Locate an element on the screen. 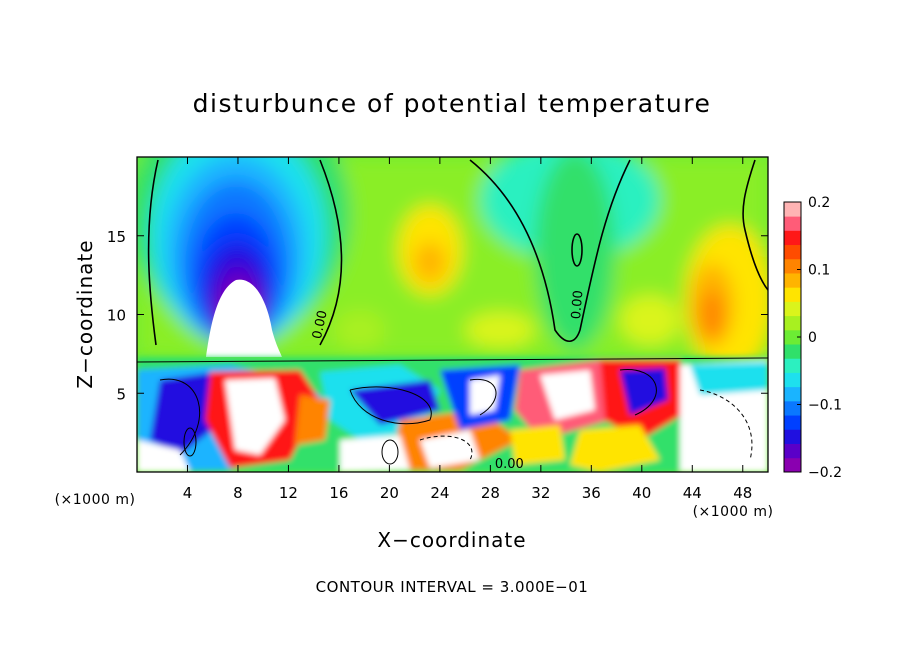 The width and height of the screenshot is (904, 654). white-plume is located at coordinates (244, 318).